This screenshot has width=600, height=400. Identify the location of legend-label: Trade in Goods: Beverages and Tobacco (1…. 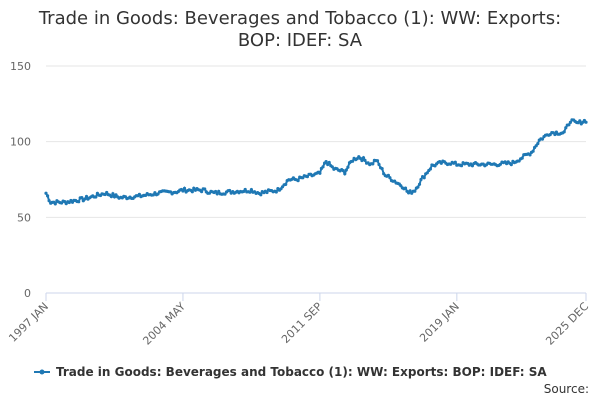
(301, 372).